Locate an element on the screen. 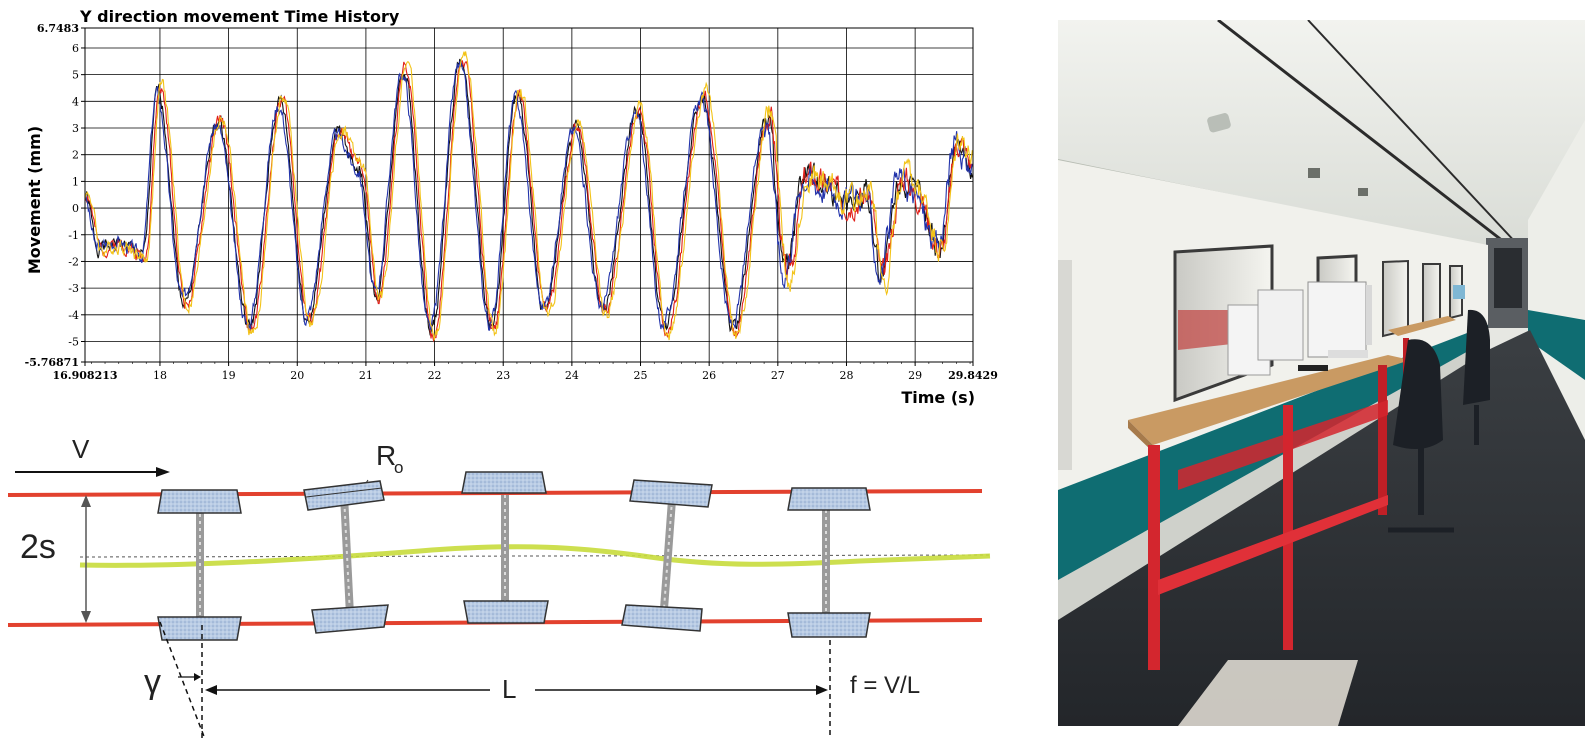 This screenshot has width=1589, height=750. y-tick-label: -5 is located at coordinates (73, 341).